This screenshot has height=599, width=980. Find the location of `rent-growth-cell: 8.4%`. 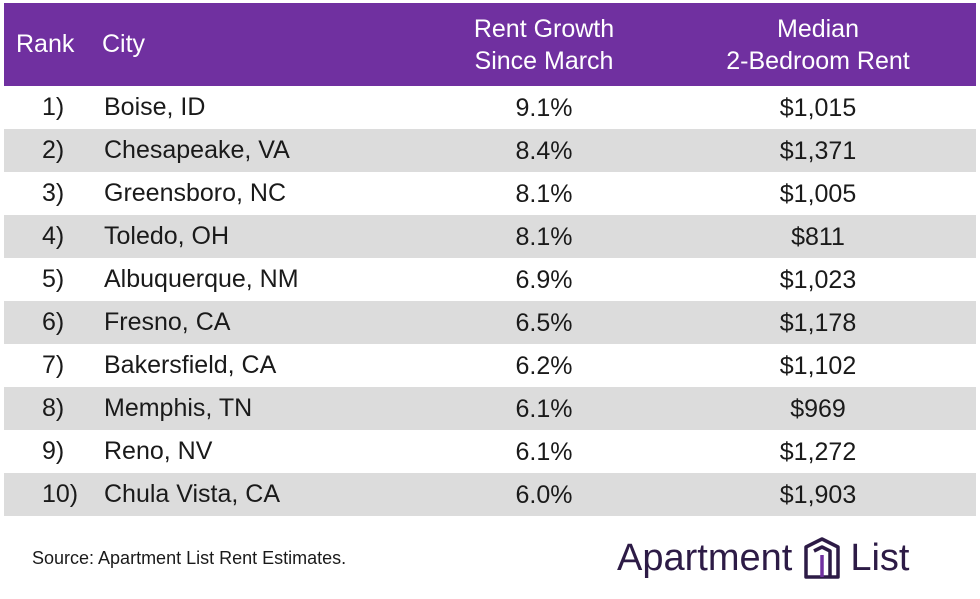

rent-growth-cell: 8.4% is located at coordinates (544, 150).